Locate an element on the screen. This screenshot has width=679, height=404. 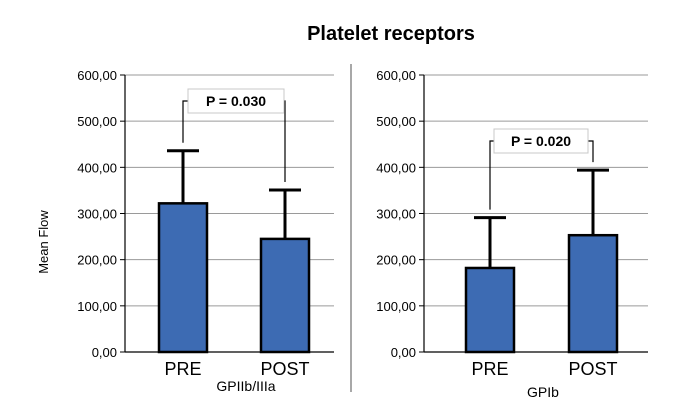
p-value-label: P = 0.020 is located at coordinates (541, 141).